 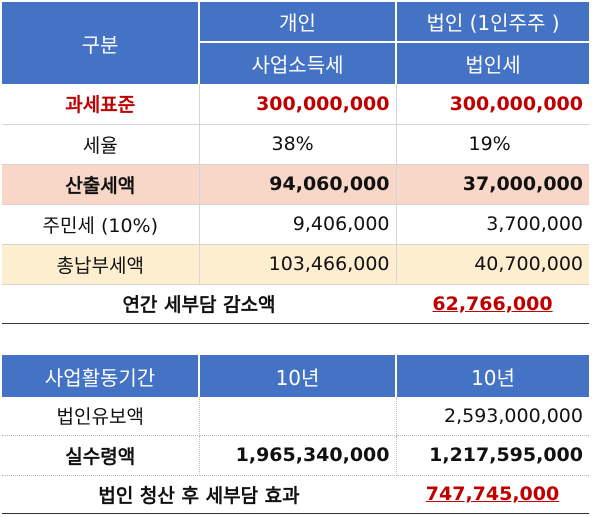 I want to click on cell-corporate-retained-earnings: 2,593,000,000, so click(x=492, y=416).